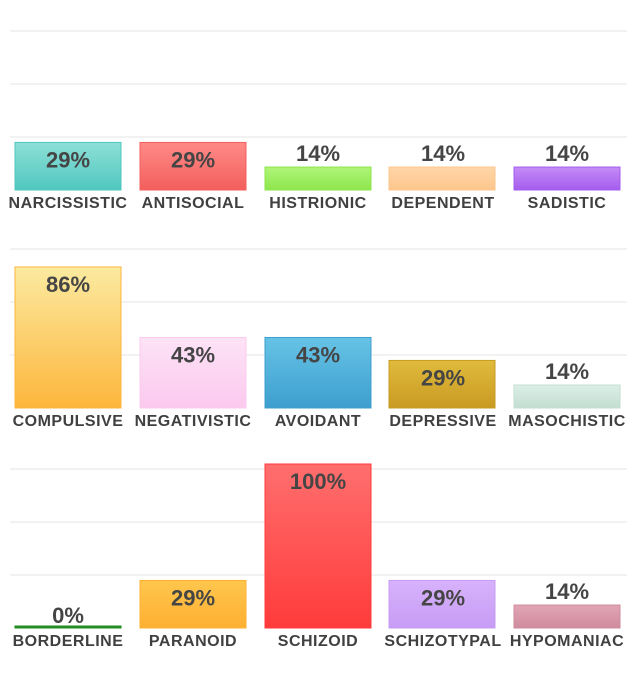 Image resolution: width=635 pixels, height=695 pixels. What do you see at coordinates (442, 178) in the screenshot?
I see `bar-dependent` at bounding box center [442, 178].